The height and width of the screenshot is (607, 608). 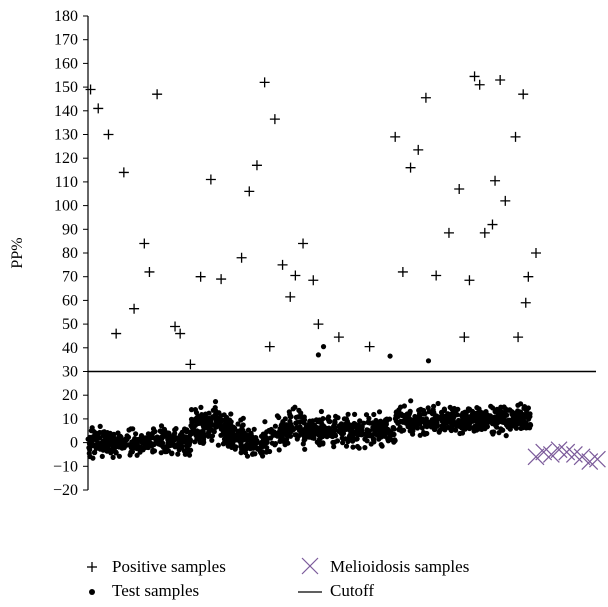 What do you see at coordinates (310, 591) in the screenshot?
I see `line-marker-icon` at bounding box center [310, 591].